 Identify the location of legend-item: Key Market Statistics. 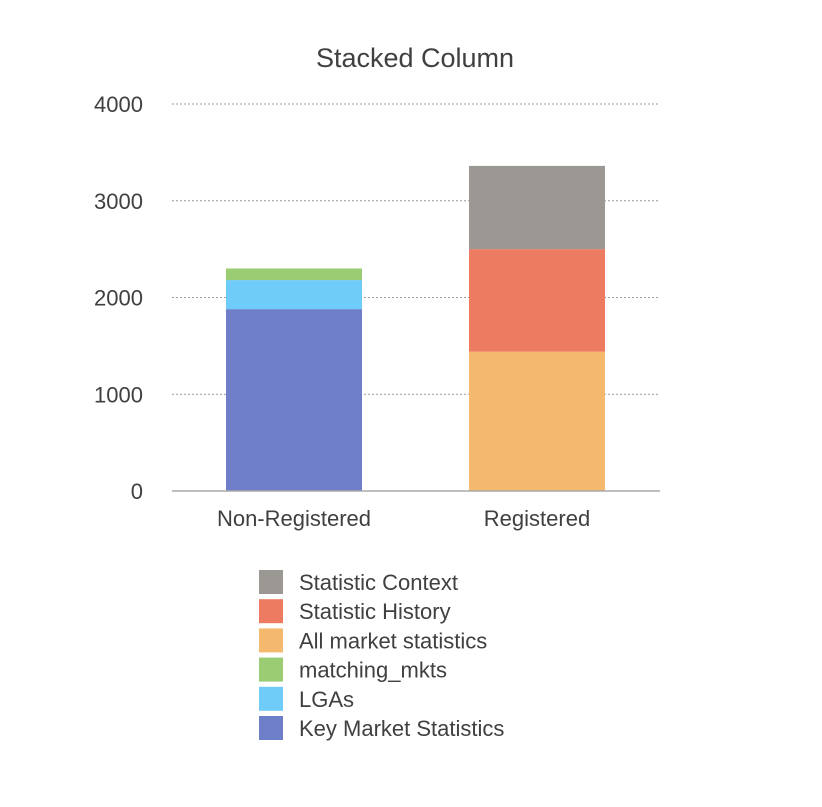
(381, 728).